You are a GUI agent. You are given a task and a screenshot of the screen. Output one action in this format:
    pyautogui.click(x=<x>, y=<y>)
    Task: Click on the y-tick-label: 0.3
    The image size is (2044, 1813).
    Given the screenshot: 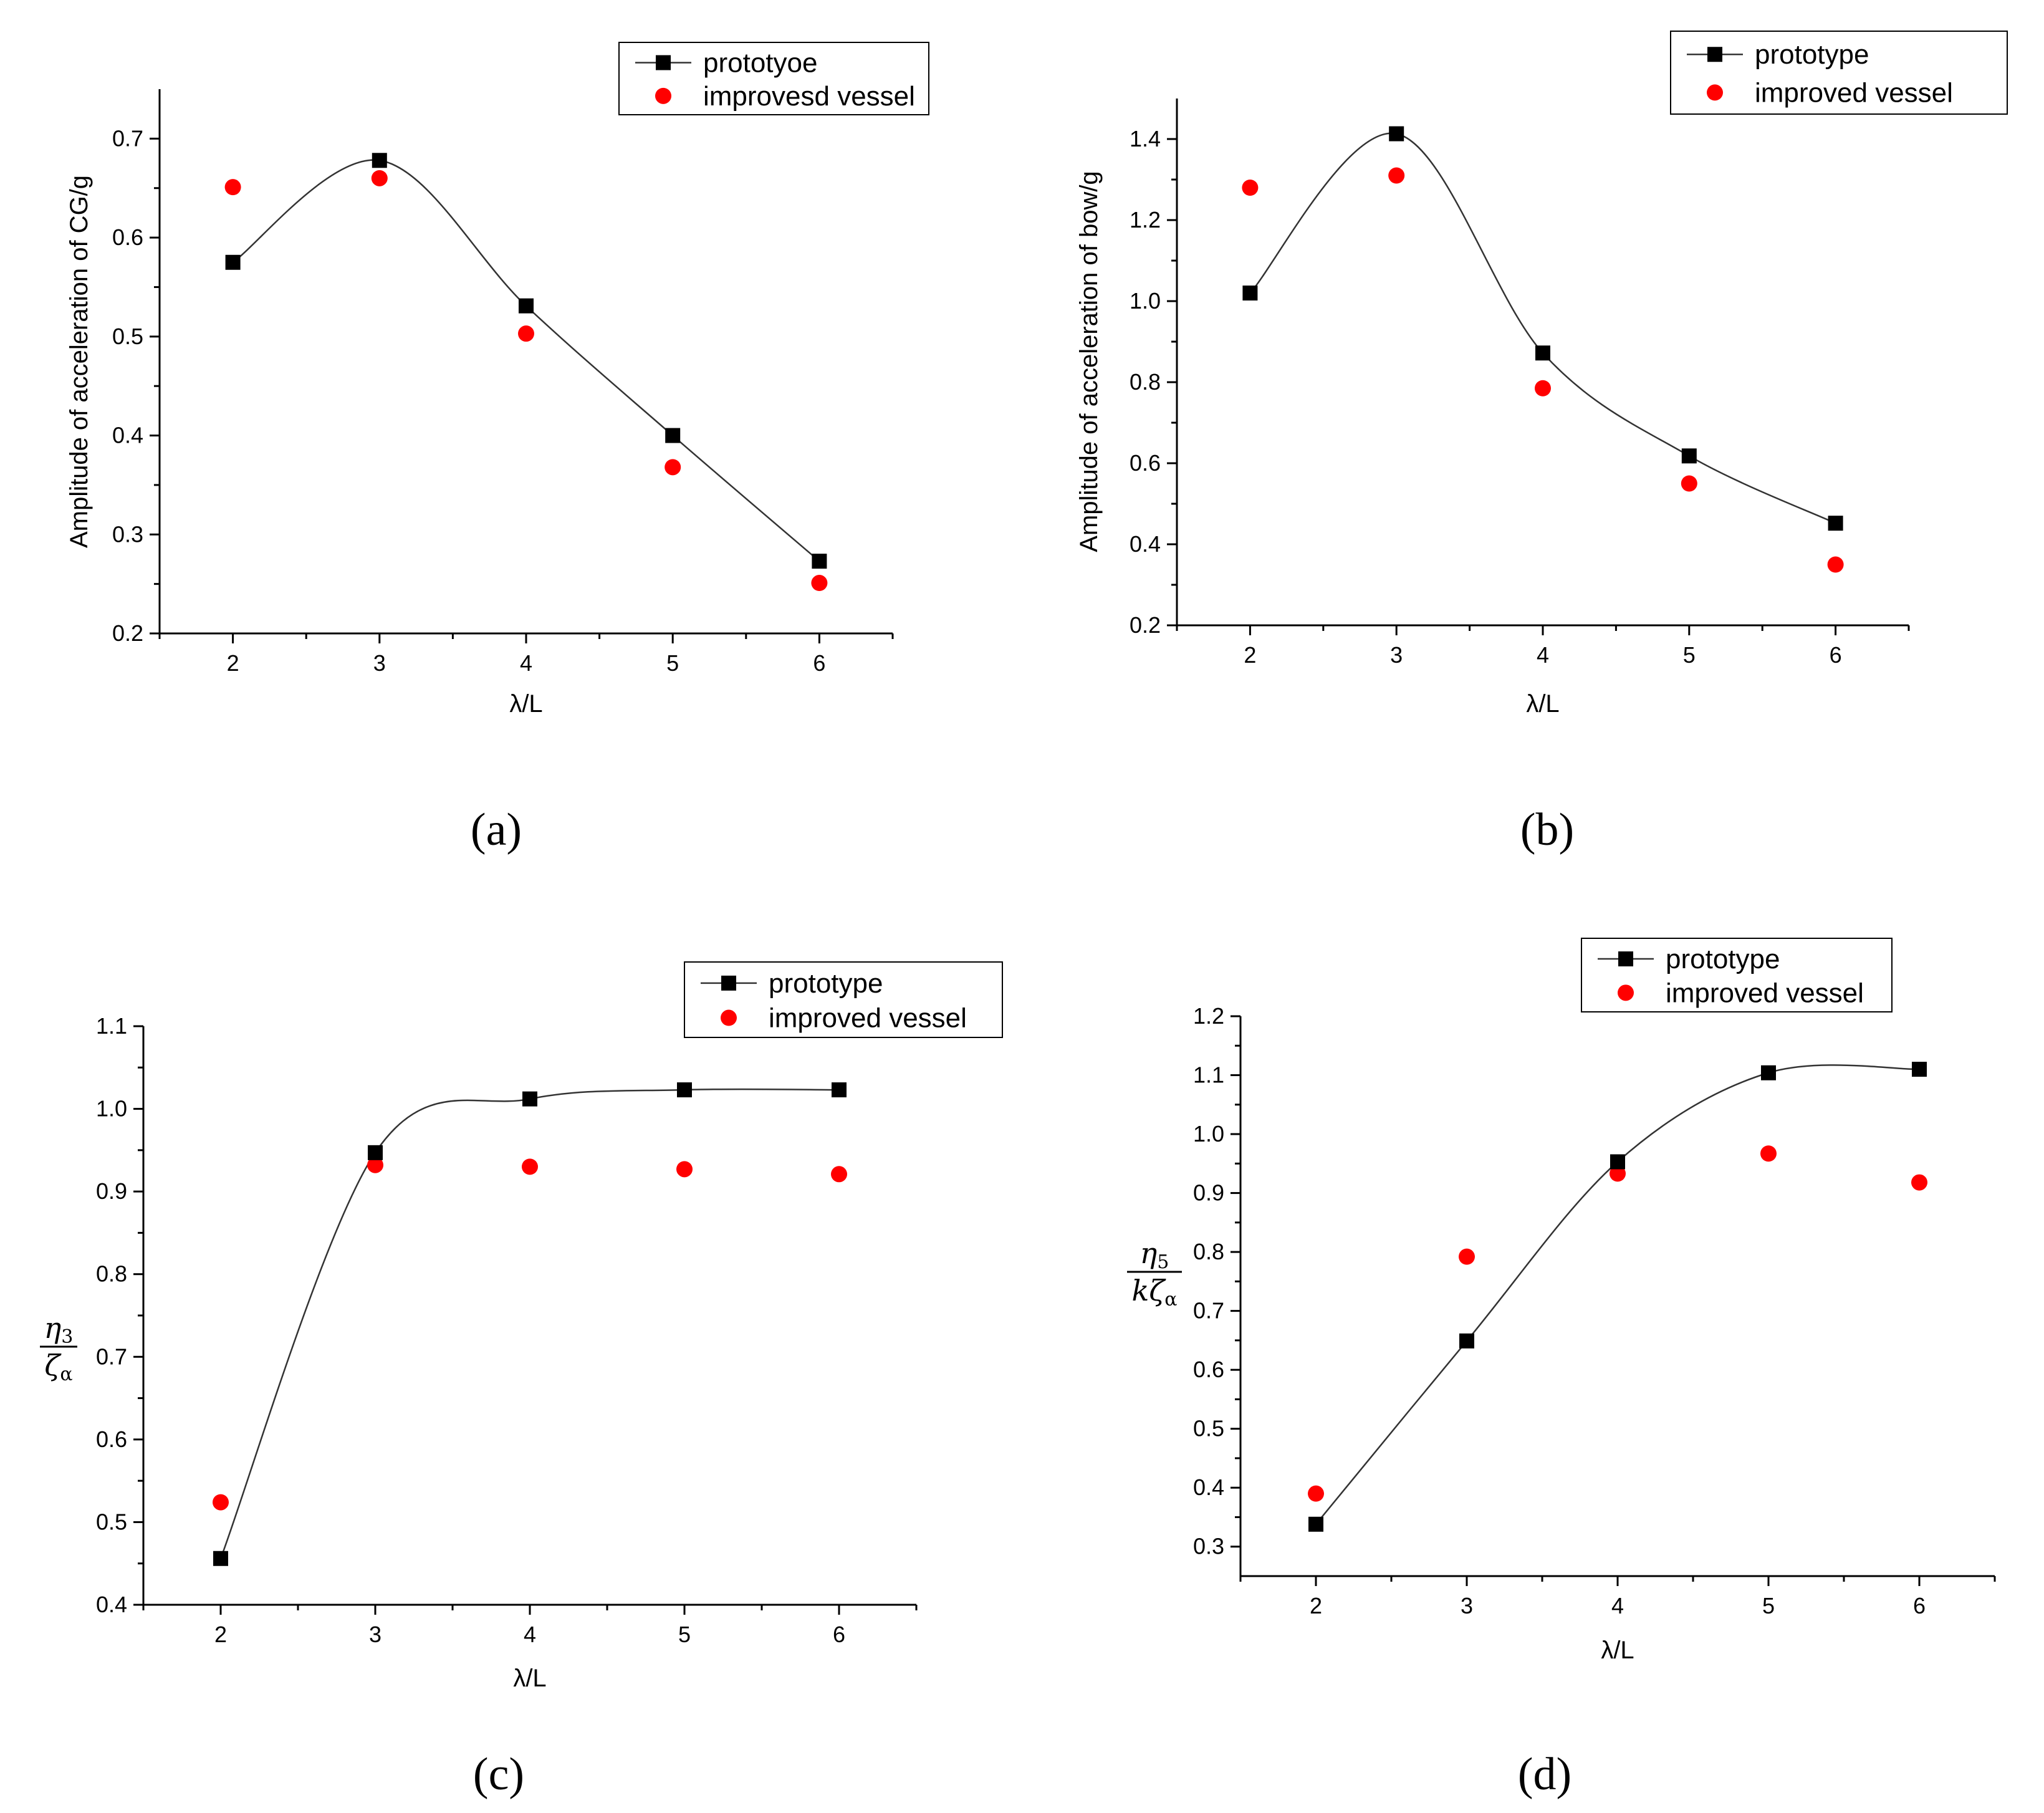 What is the action you would take?
    pyautogui.click(x=127, y=534)
    